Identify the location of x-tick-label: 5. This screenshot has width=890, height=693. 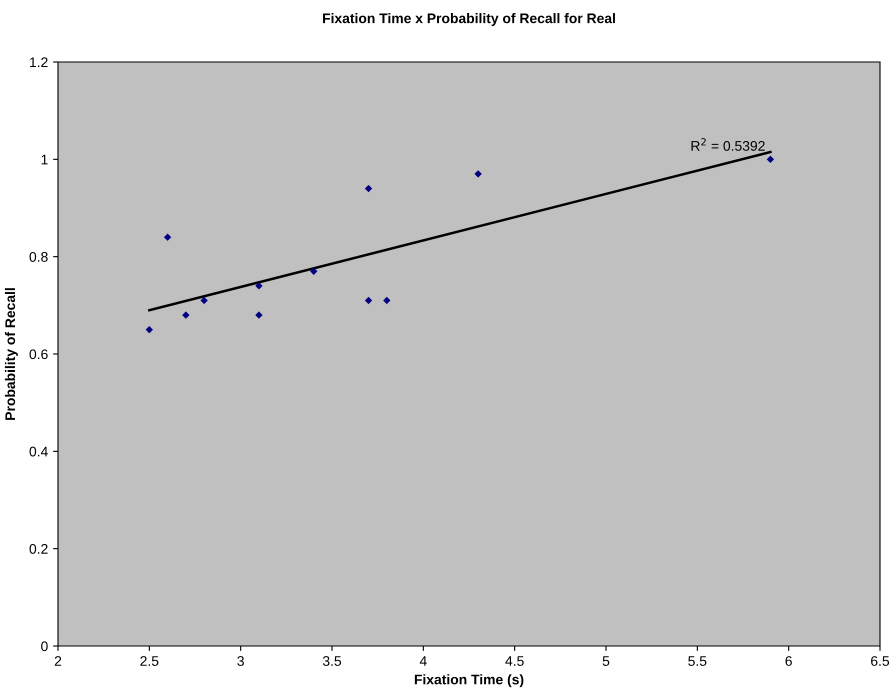
(606, 661).